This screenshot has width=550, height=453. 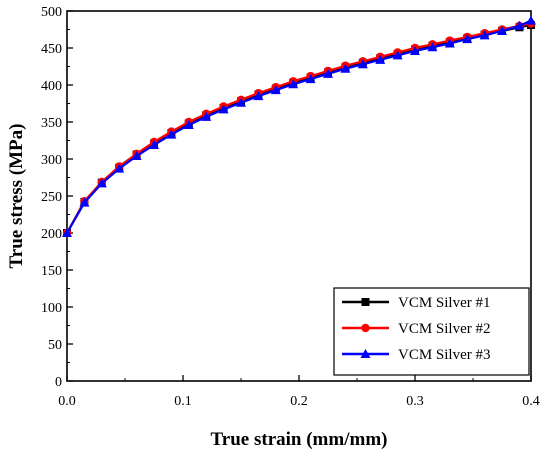 What do you see at coordinates (55, 345) in the screenshot?
I see `y-tick-label: 50` at bounding box center [55, 345].